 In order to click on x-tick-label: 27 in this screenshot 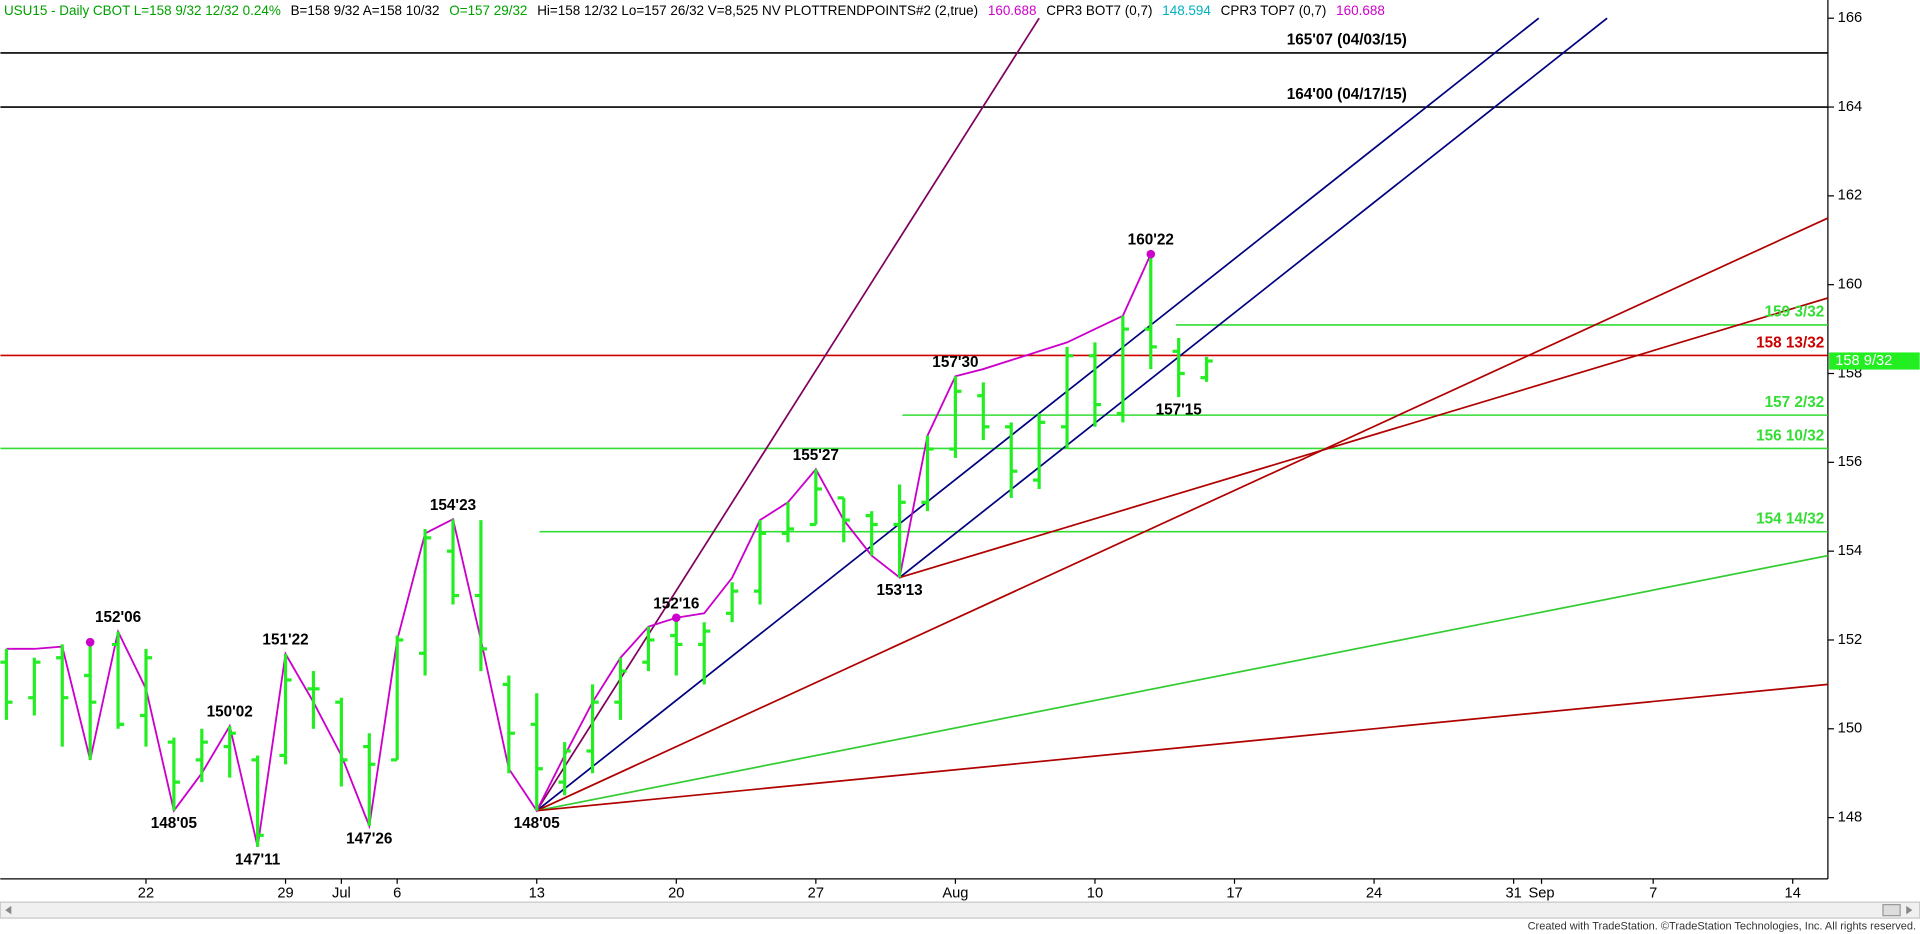, I will do `click(816, 893)`.